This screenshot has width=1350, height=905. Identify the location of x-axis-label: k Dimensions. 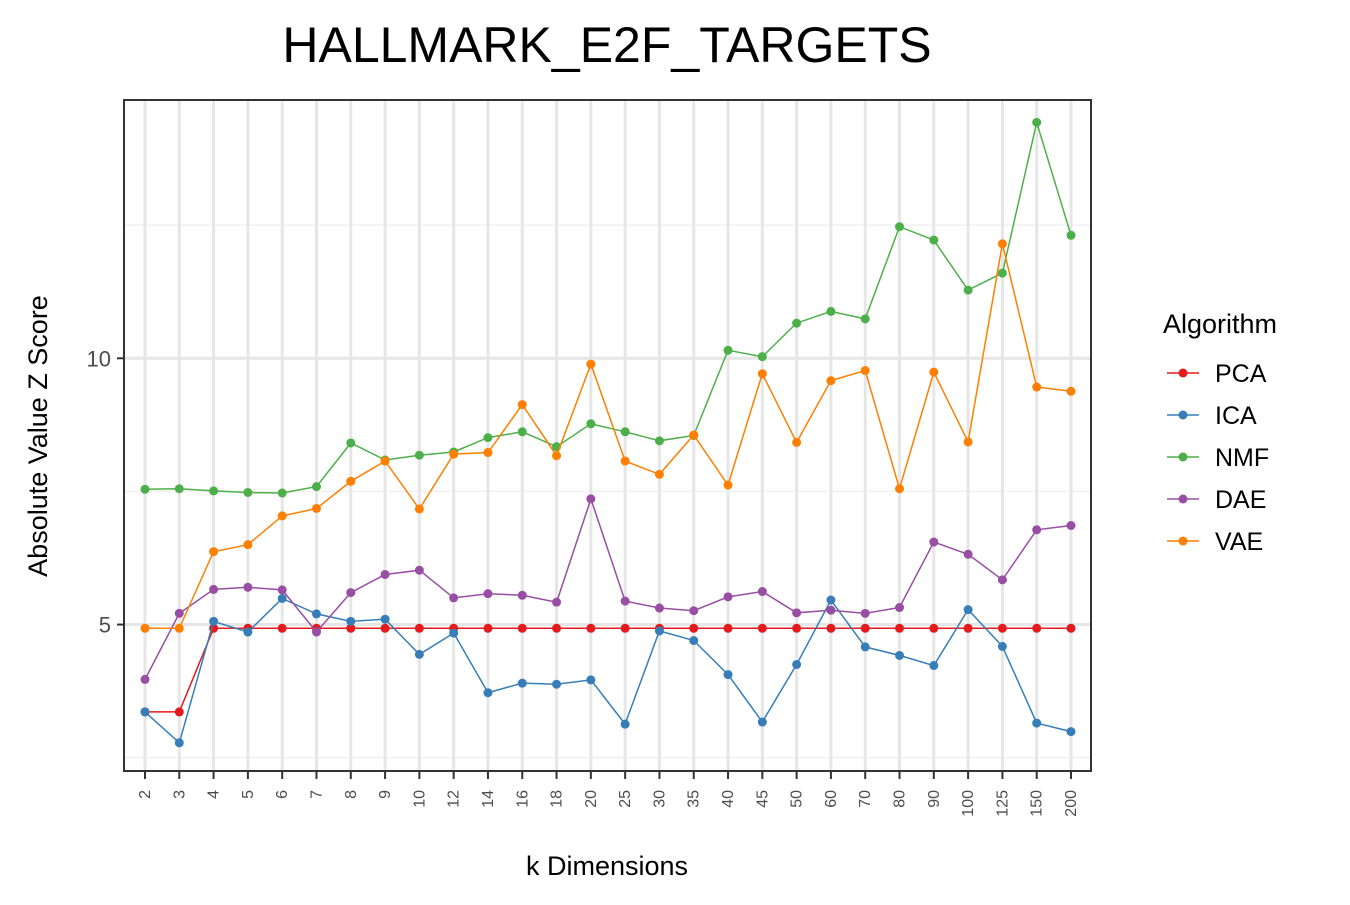
(607, 866).